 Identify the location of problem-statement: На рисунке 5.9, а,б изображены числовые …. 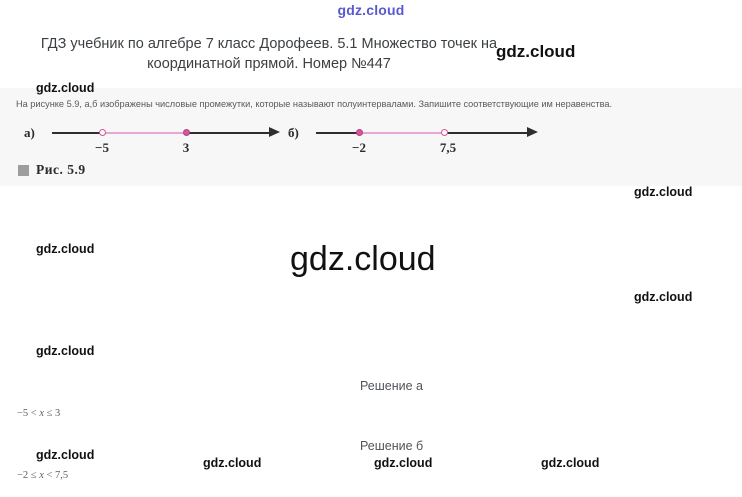
(314, 104).